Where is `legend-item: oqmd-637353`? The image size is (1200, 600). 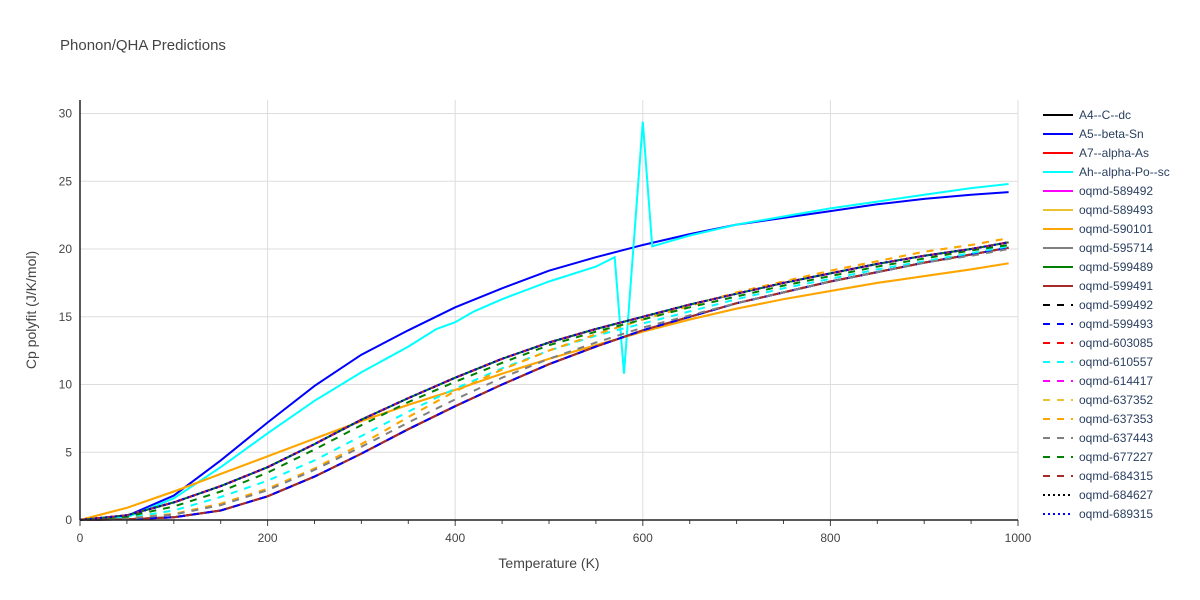
legend-item: oqmd-637353 is located at coordinates (1098, 419).